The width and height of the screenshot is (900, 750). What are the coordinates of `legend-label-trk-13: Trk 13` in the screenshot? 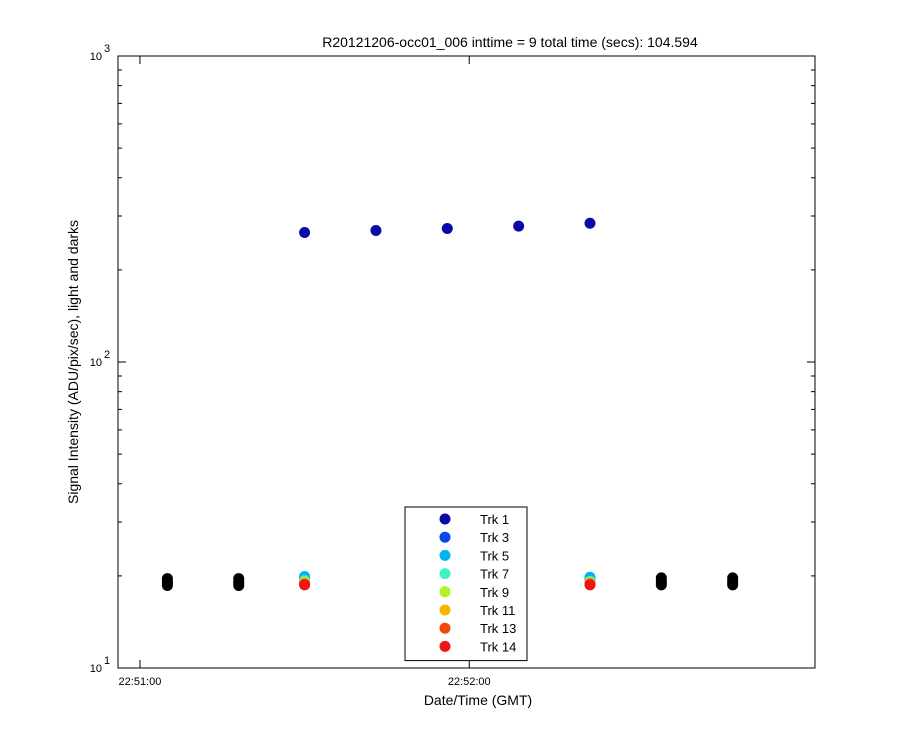 It's located at (498, 628).